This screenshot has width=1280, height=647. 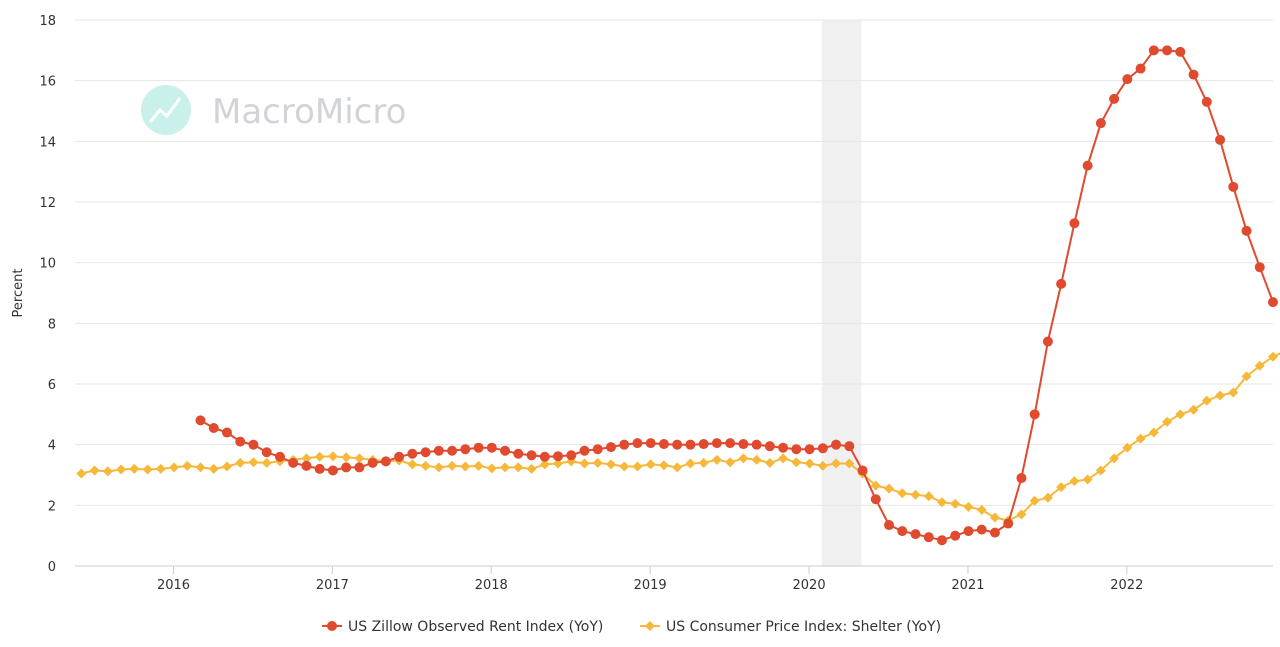 I want to click on legend-item-rent: US Zillow Observed Rent Index (YoY), so click(x=462, y=627).